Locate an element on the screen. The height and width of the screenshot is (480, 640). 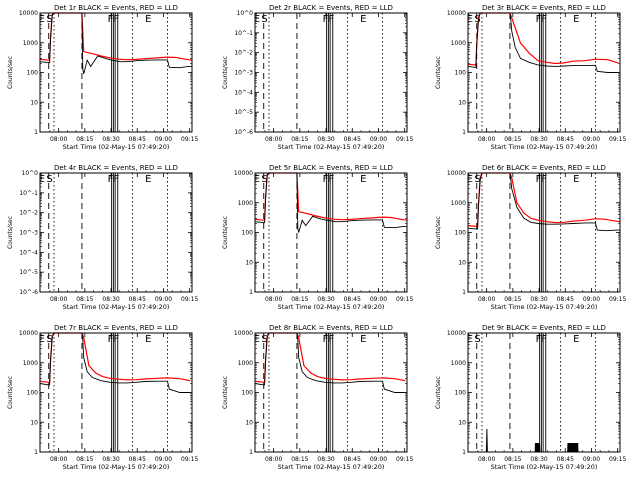
y-tick-label: 10^0 is located at coordinates (30, 173).